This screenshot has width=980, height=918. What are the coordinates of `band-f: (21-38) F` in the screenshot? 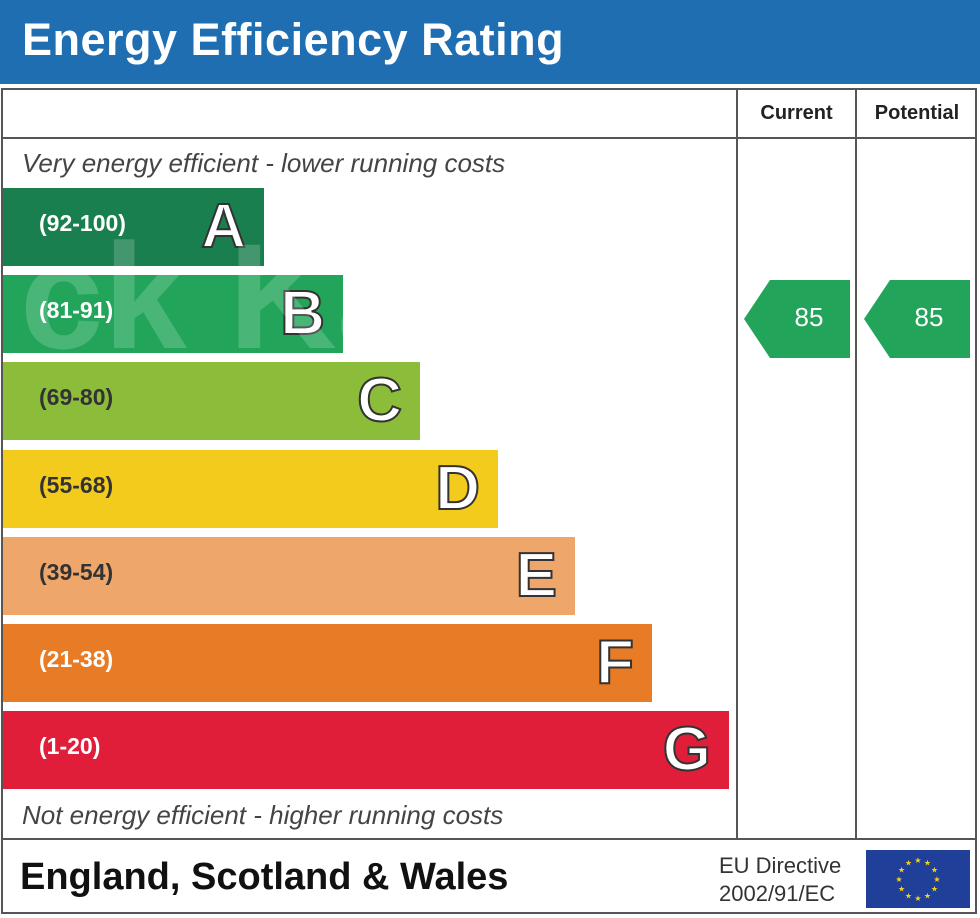 It's located at (327, 663).